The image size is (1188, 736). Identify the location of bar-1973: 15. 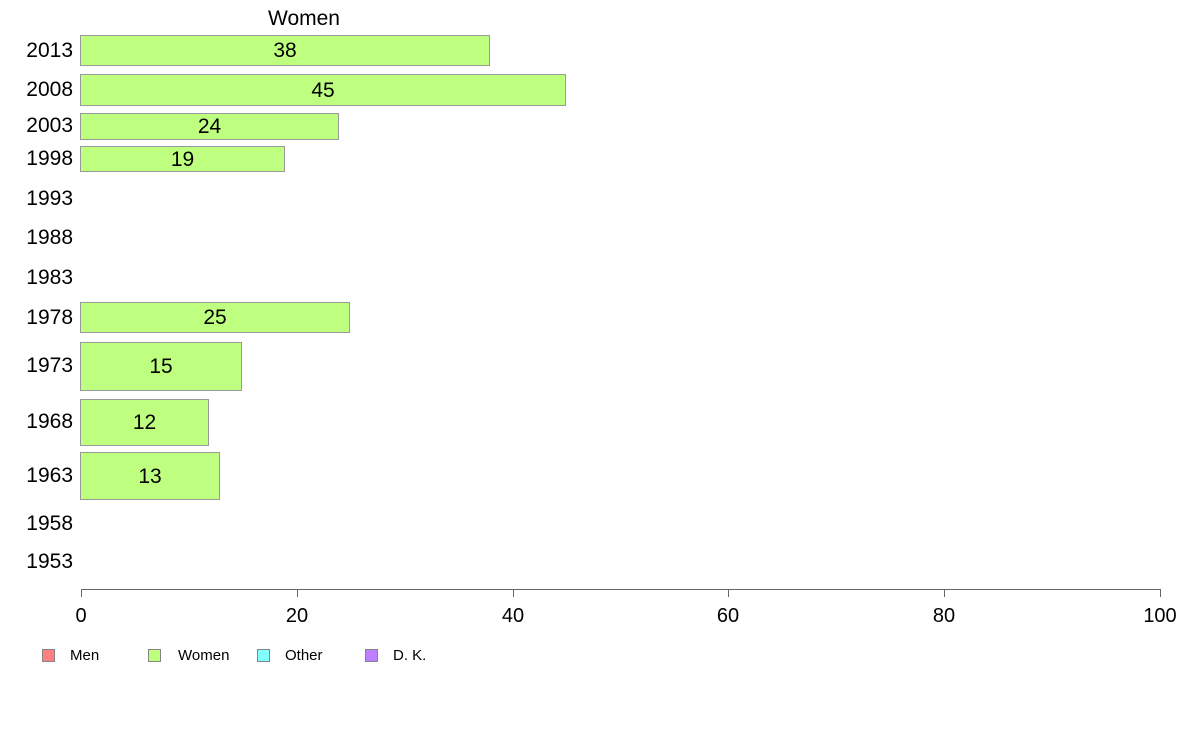
(161, 366).